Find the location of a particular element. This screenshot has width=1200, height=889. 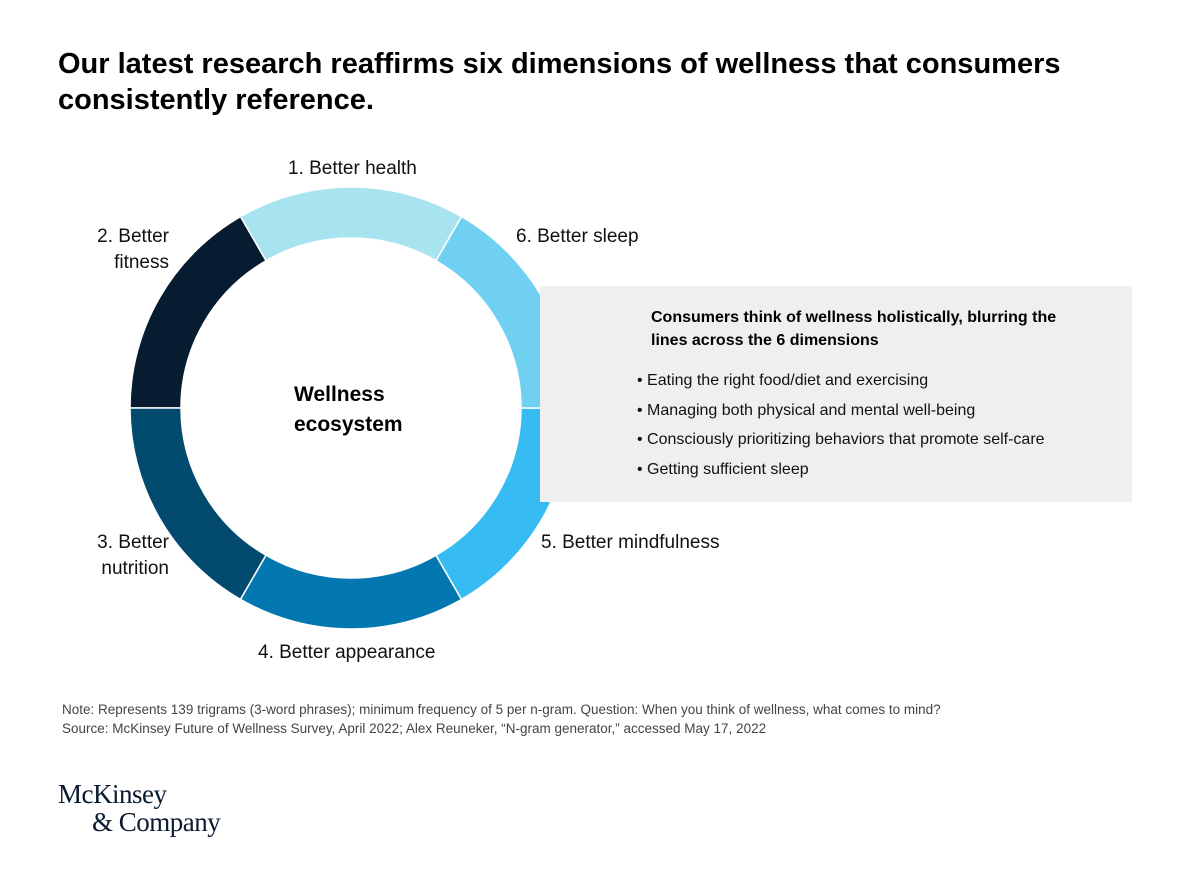

center-label-line-1: Wellness is located at coordinates (339, 394).